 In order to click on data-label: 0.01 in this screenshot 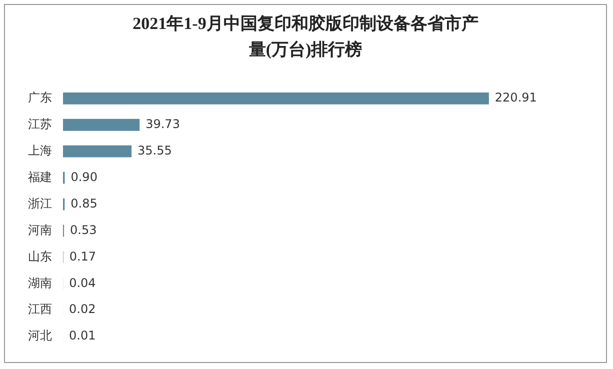, I will do `click(82, 335)`.